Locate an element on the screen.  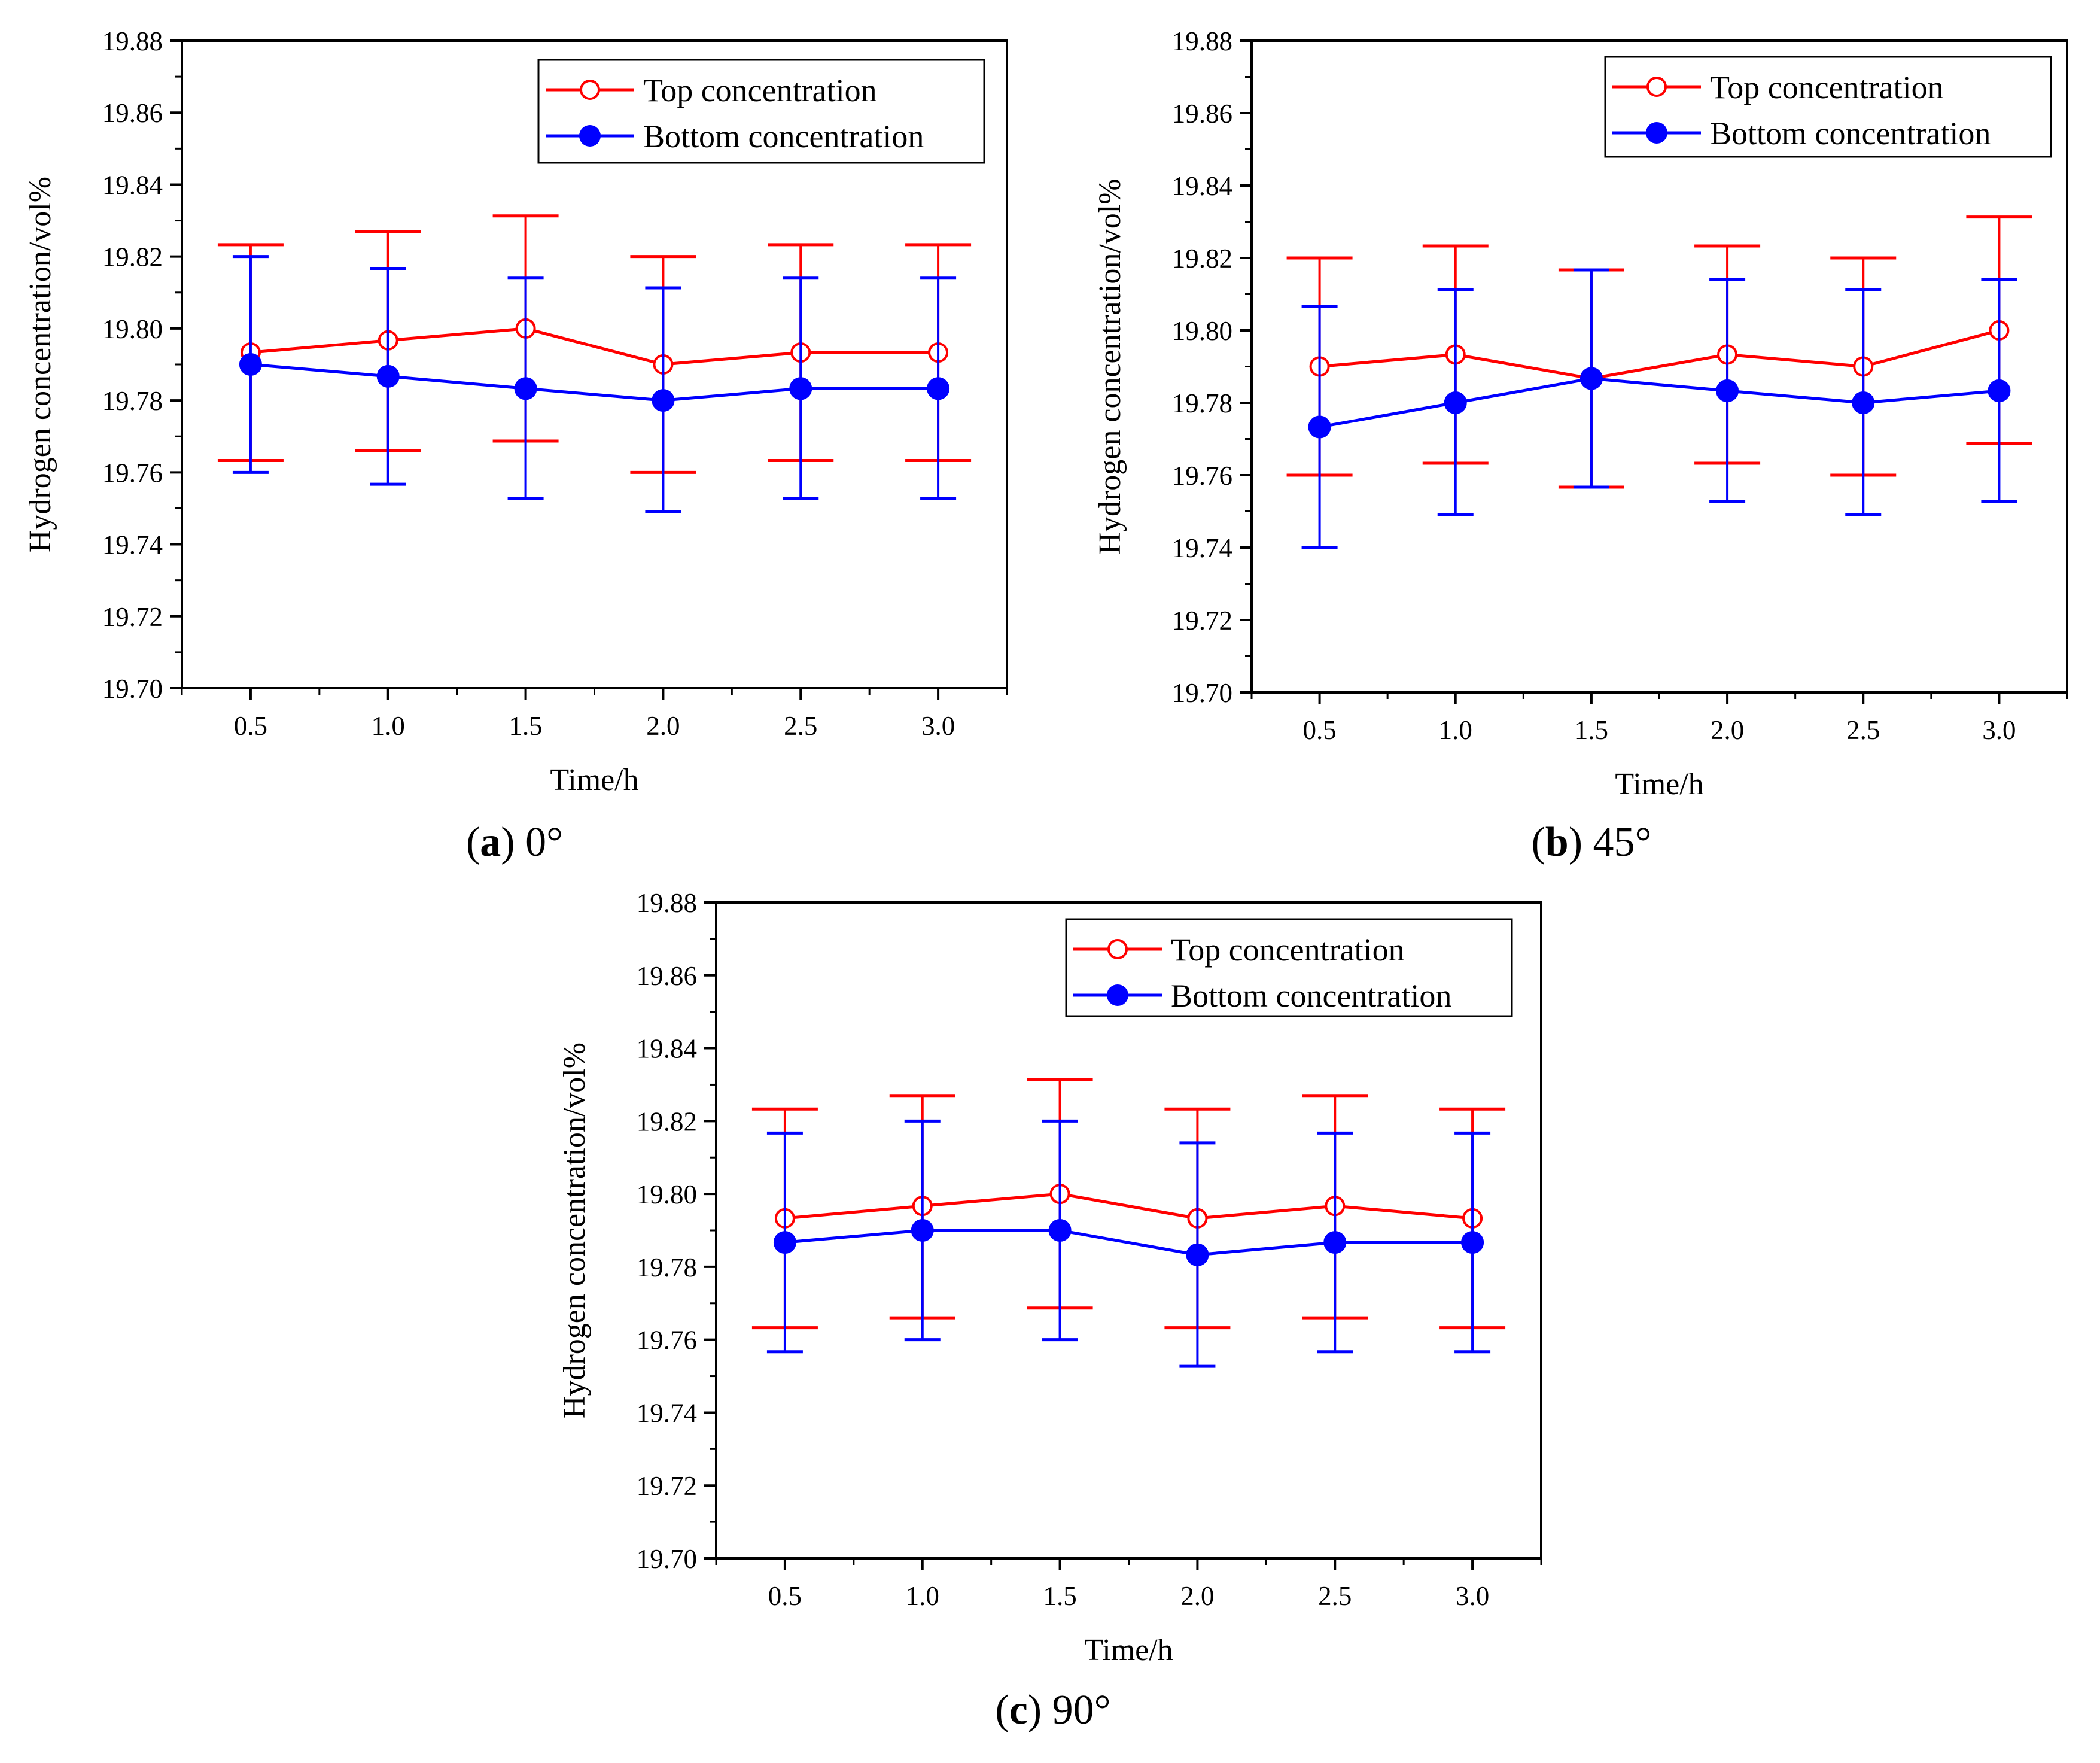
panel-caption-angle: 45° is located at coordinates (1622, 842).